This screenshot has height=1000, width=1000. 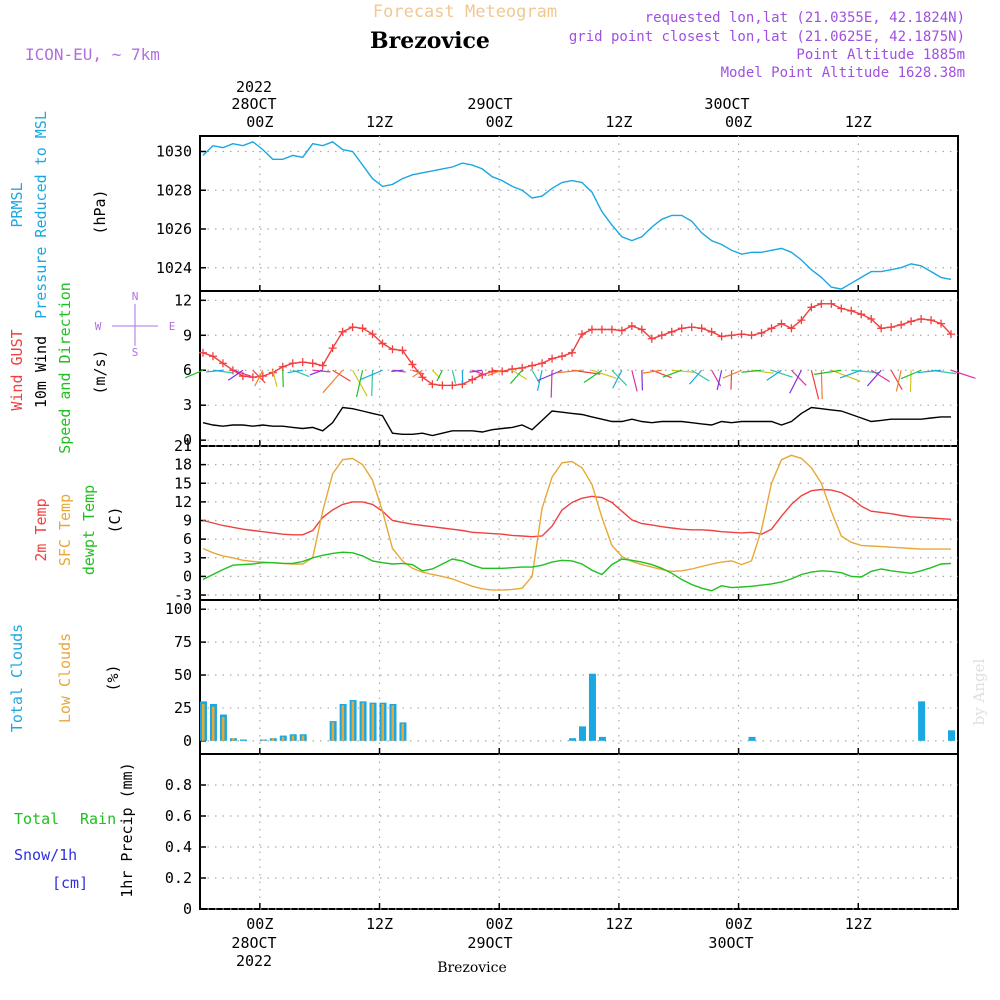 I want to click on ytick-label-temp-2: 3, so click(x=187, y=558).